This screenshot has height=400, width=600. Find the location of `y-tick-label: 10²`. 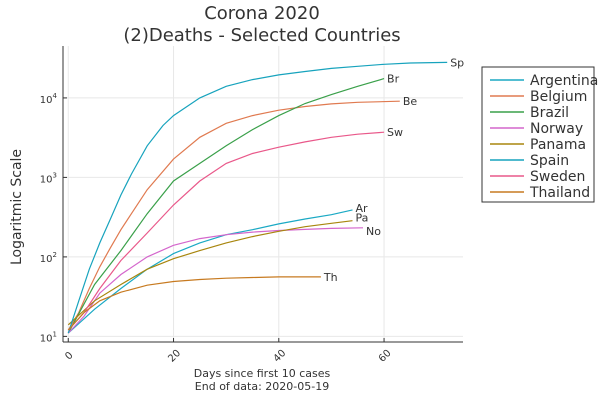

y-tick-label: 10² is located at coordinates (48, 258).